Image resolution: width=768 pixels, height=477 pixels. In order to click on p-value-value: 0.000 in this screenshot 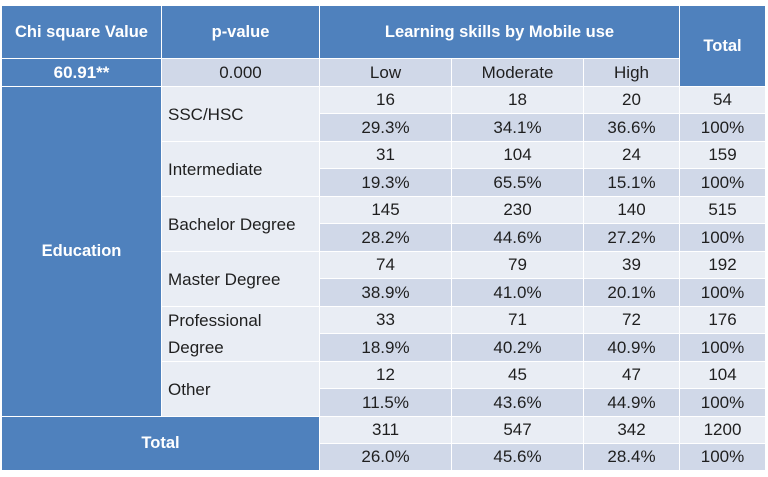, I will do `click(241, 73)`.